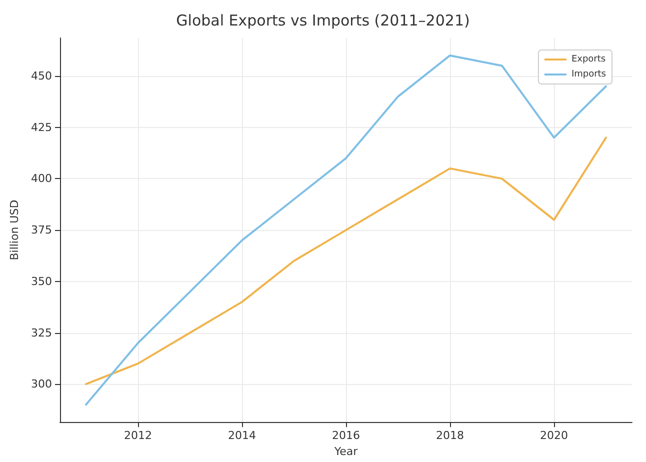  What do you see at coordinates (41, 333) in the screenshot?
I see `y-tick-label: 325` at bounding box center [41, 333].